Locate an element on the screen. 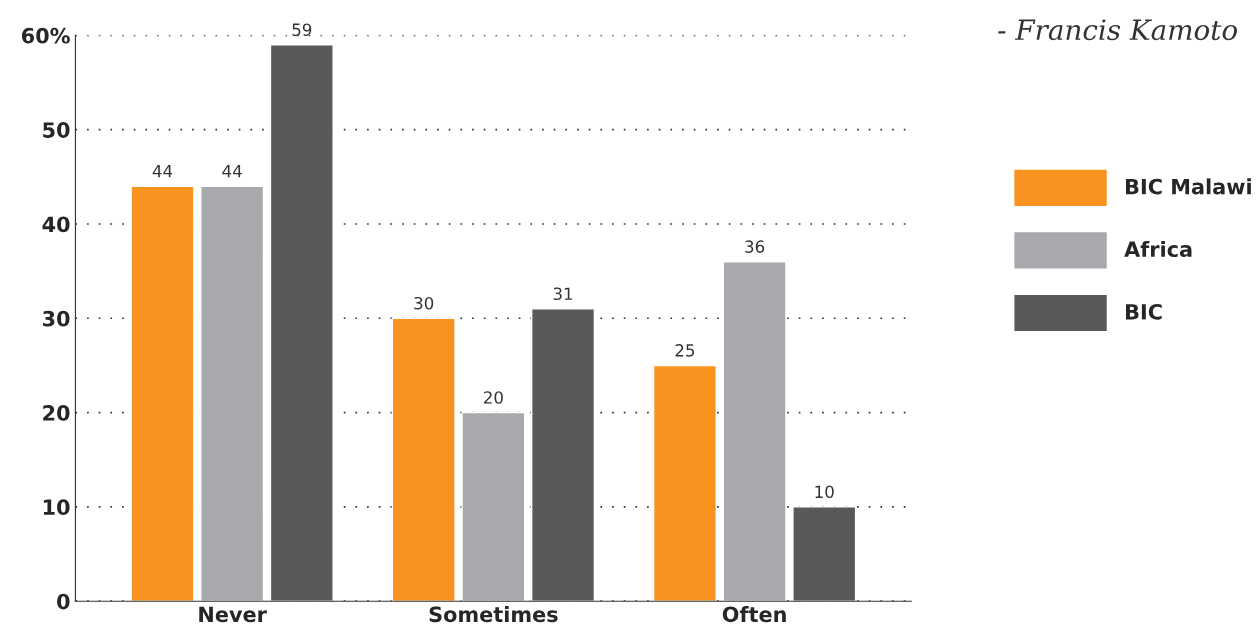 This screenshot has width=1257, height=643. y-tick-label: 60% is located at coordinates (45, 35).